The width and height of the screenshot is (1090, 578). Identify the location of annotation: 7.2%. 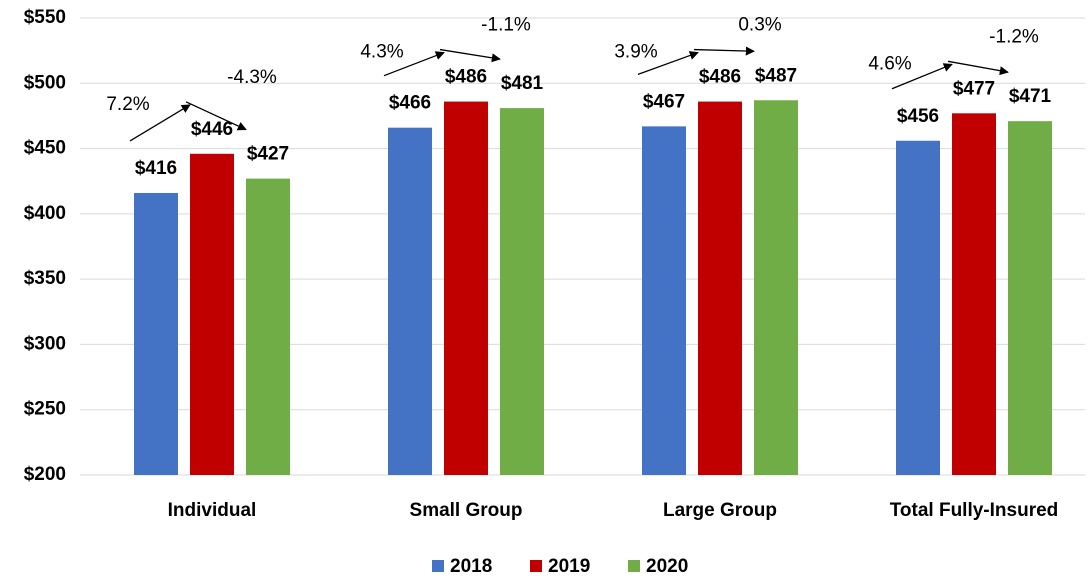
(127, 104).